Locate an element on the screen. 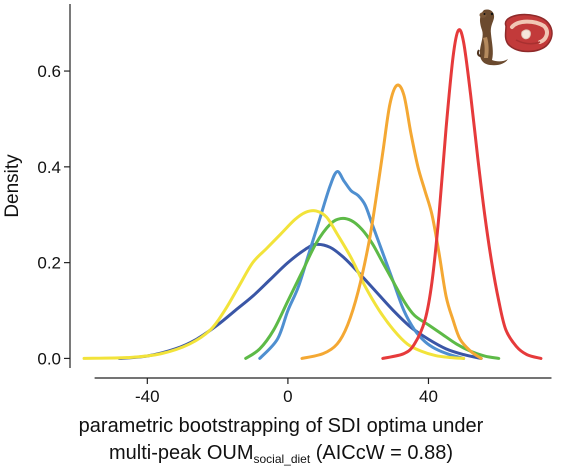  y-tick-label: 0.0 is located at coordinates (49, 358).